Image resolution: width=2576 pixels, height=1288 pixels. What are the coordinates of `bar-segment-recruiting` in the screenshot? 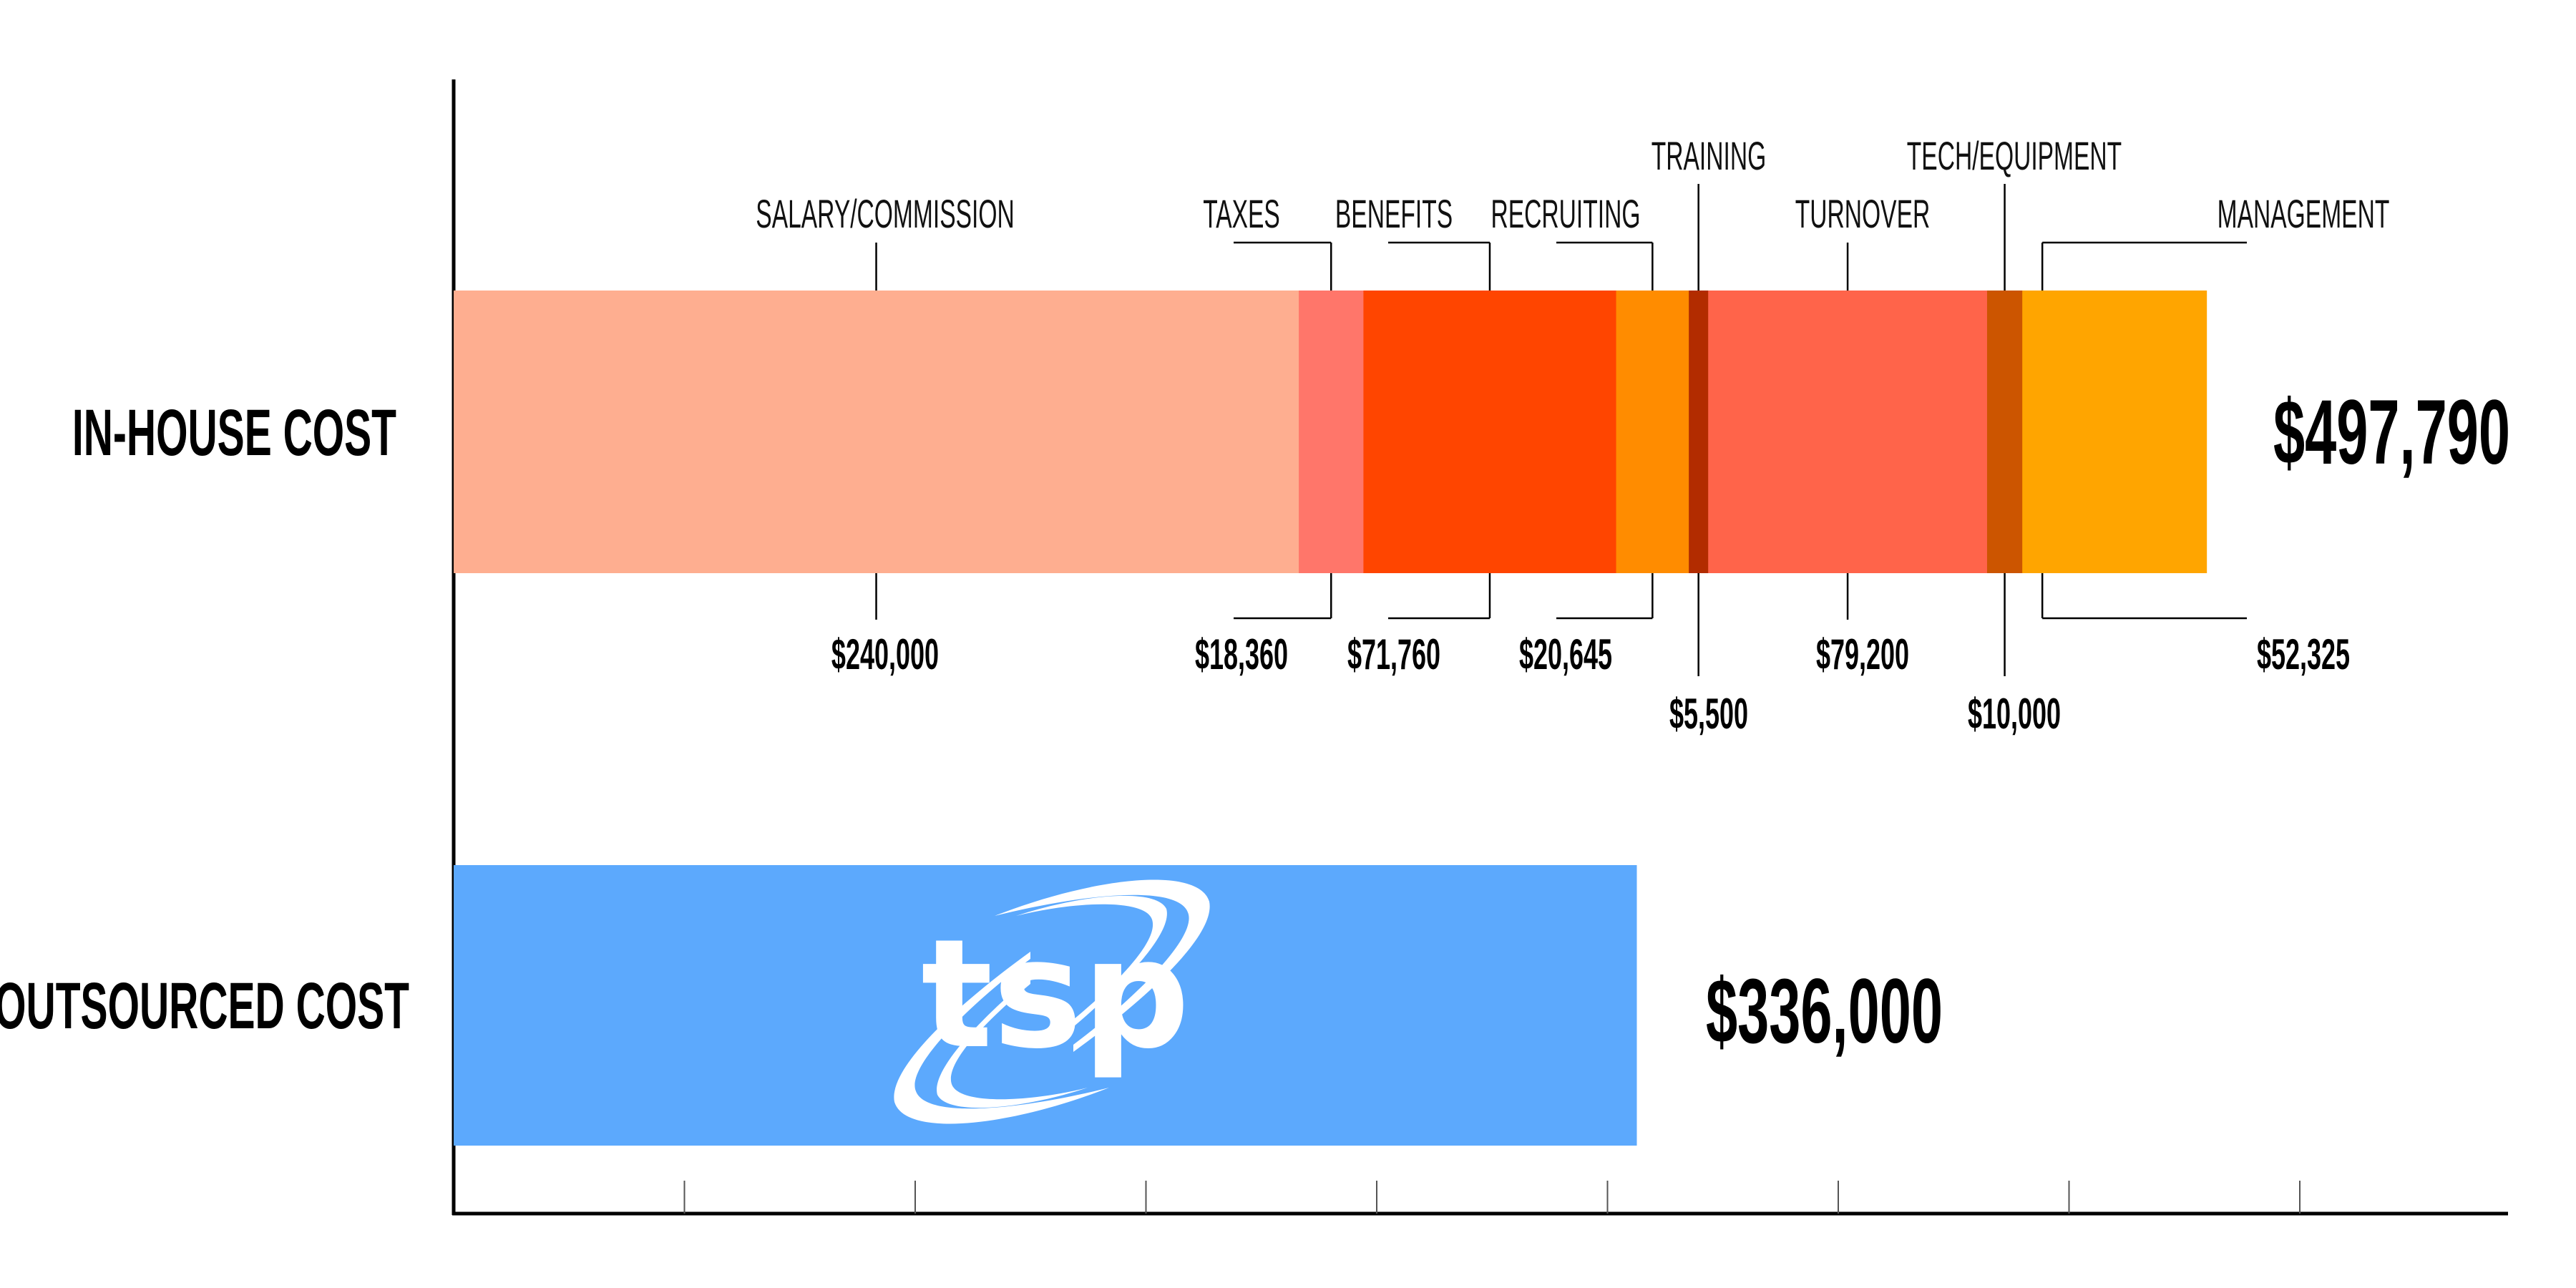 It's located at (1652, 432).